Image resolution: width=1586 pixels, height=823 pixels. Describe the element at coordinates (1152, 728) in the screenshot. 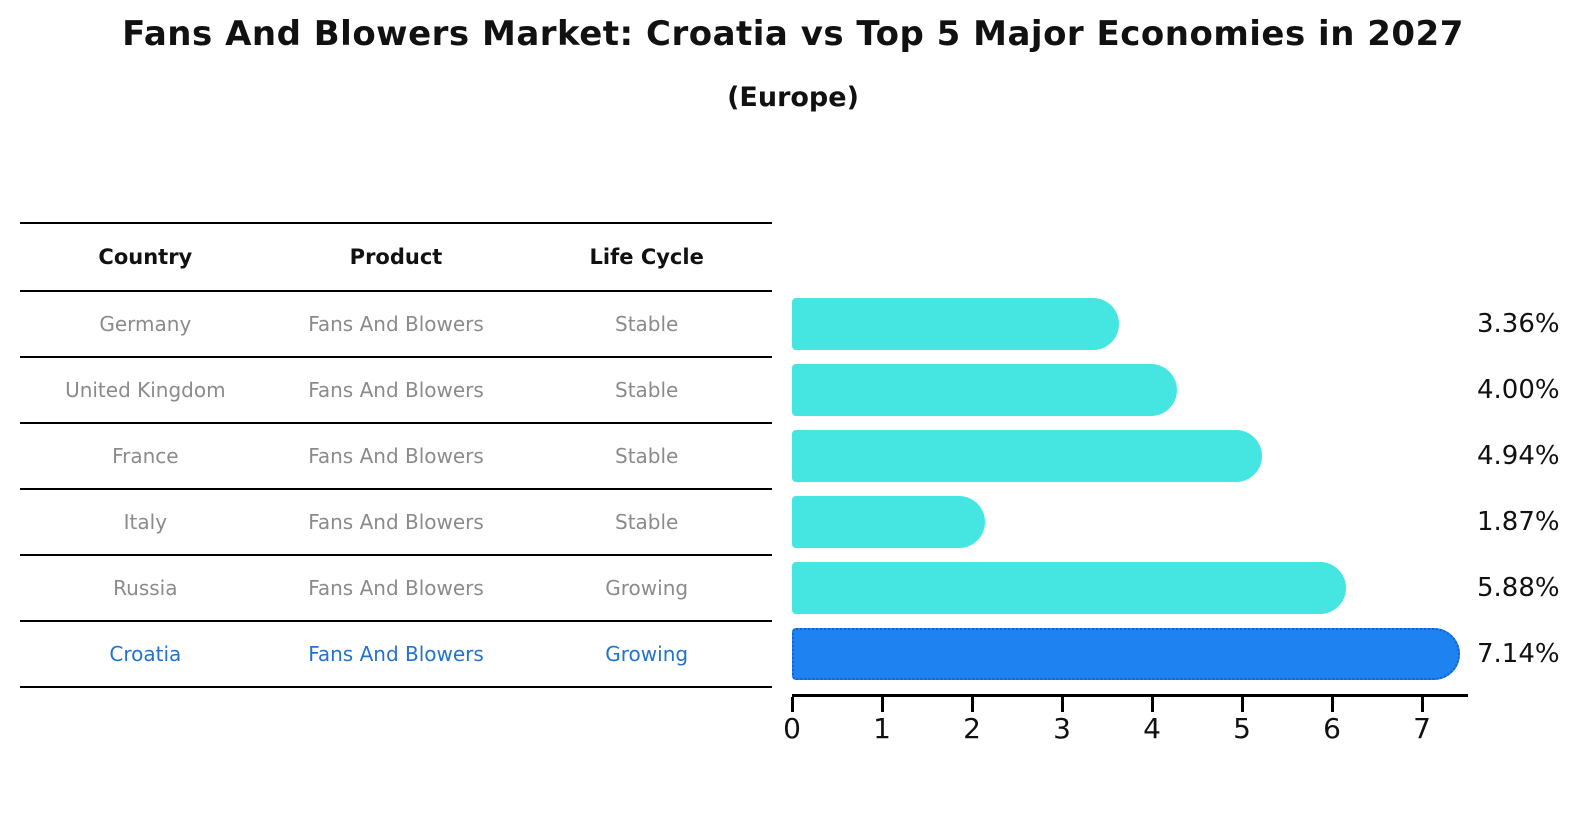

I see `x-axis-tick-label: 4` at that location.